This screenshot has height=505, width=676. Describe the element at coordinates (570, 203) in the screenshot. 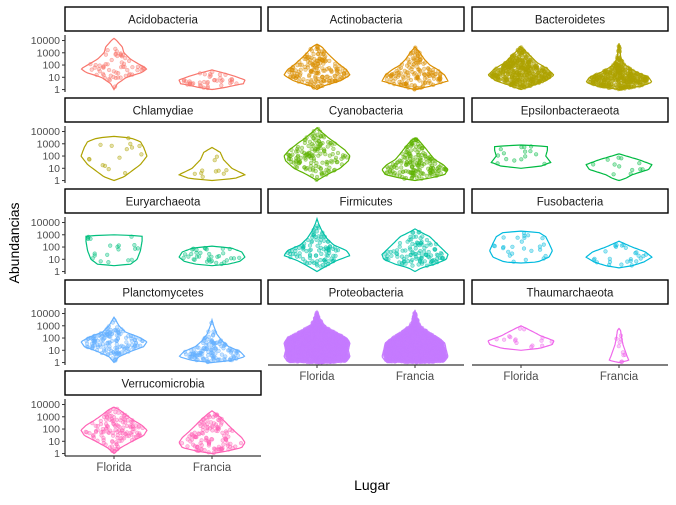

I see `strip-label-fusobacteria: Fusobacteria` at that location.